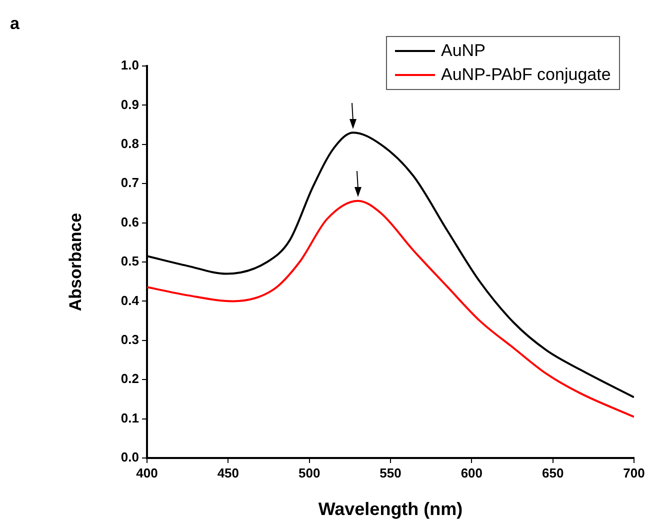 The width and height of the screenshot is (655, 525). I want to click on x-axis-title: Wavelength (nm), so click(390, 509).